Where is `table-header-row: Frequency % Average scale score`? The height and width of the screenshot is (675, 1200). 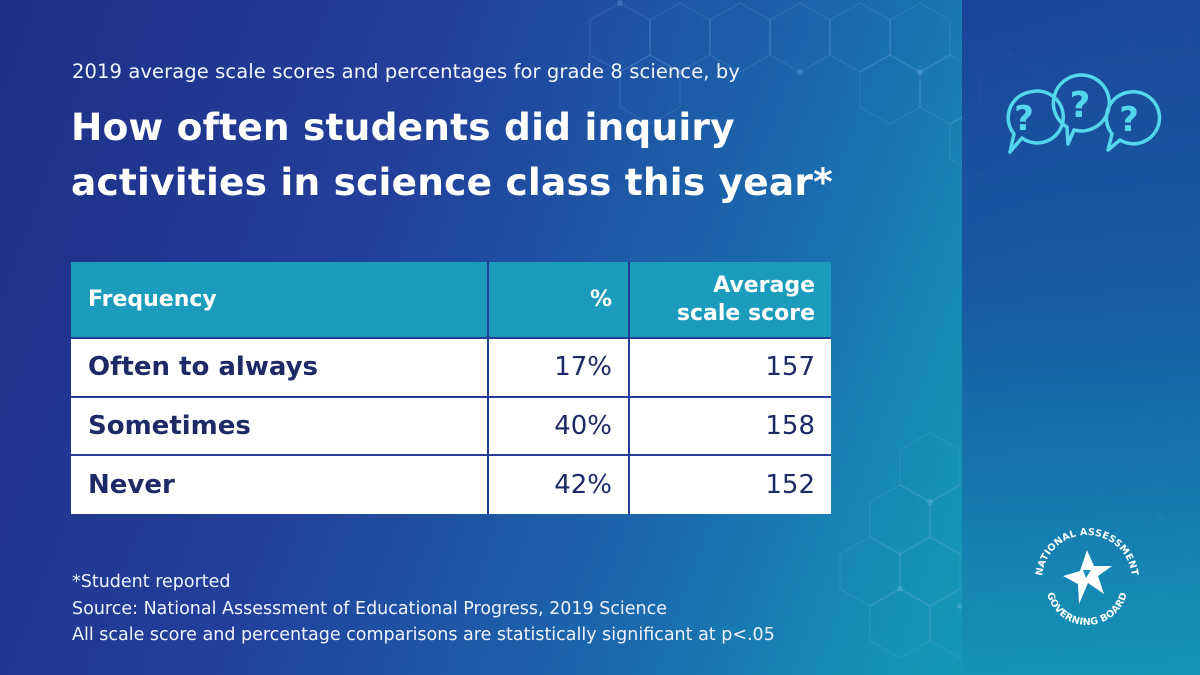
table-header-row: Frequency % Average scale score is located at coordinates (451, 300).